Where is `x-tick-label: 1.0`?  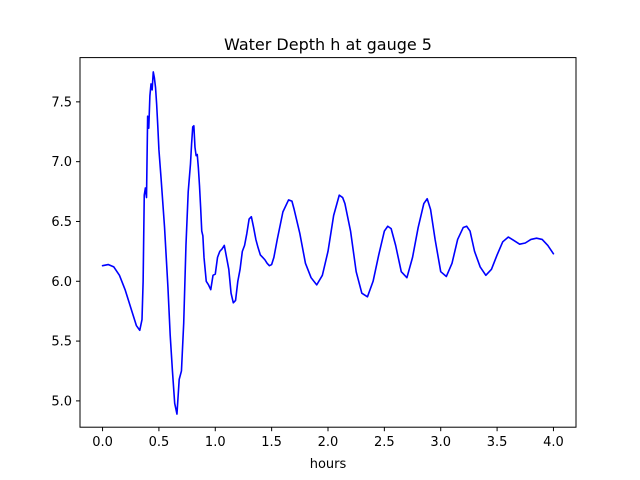 x-tick-label: 1.0 is located at coordinates (215, 442).